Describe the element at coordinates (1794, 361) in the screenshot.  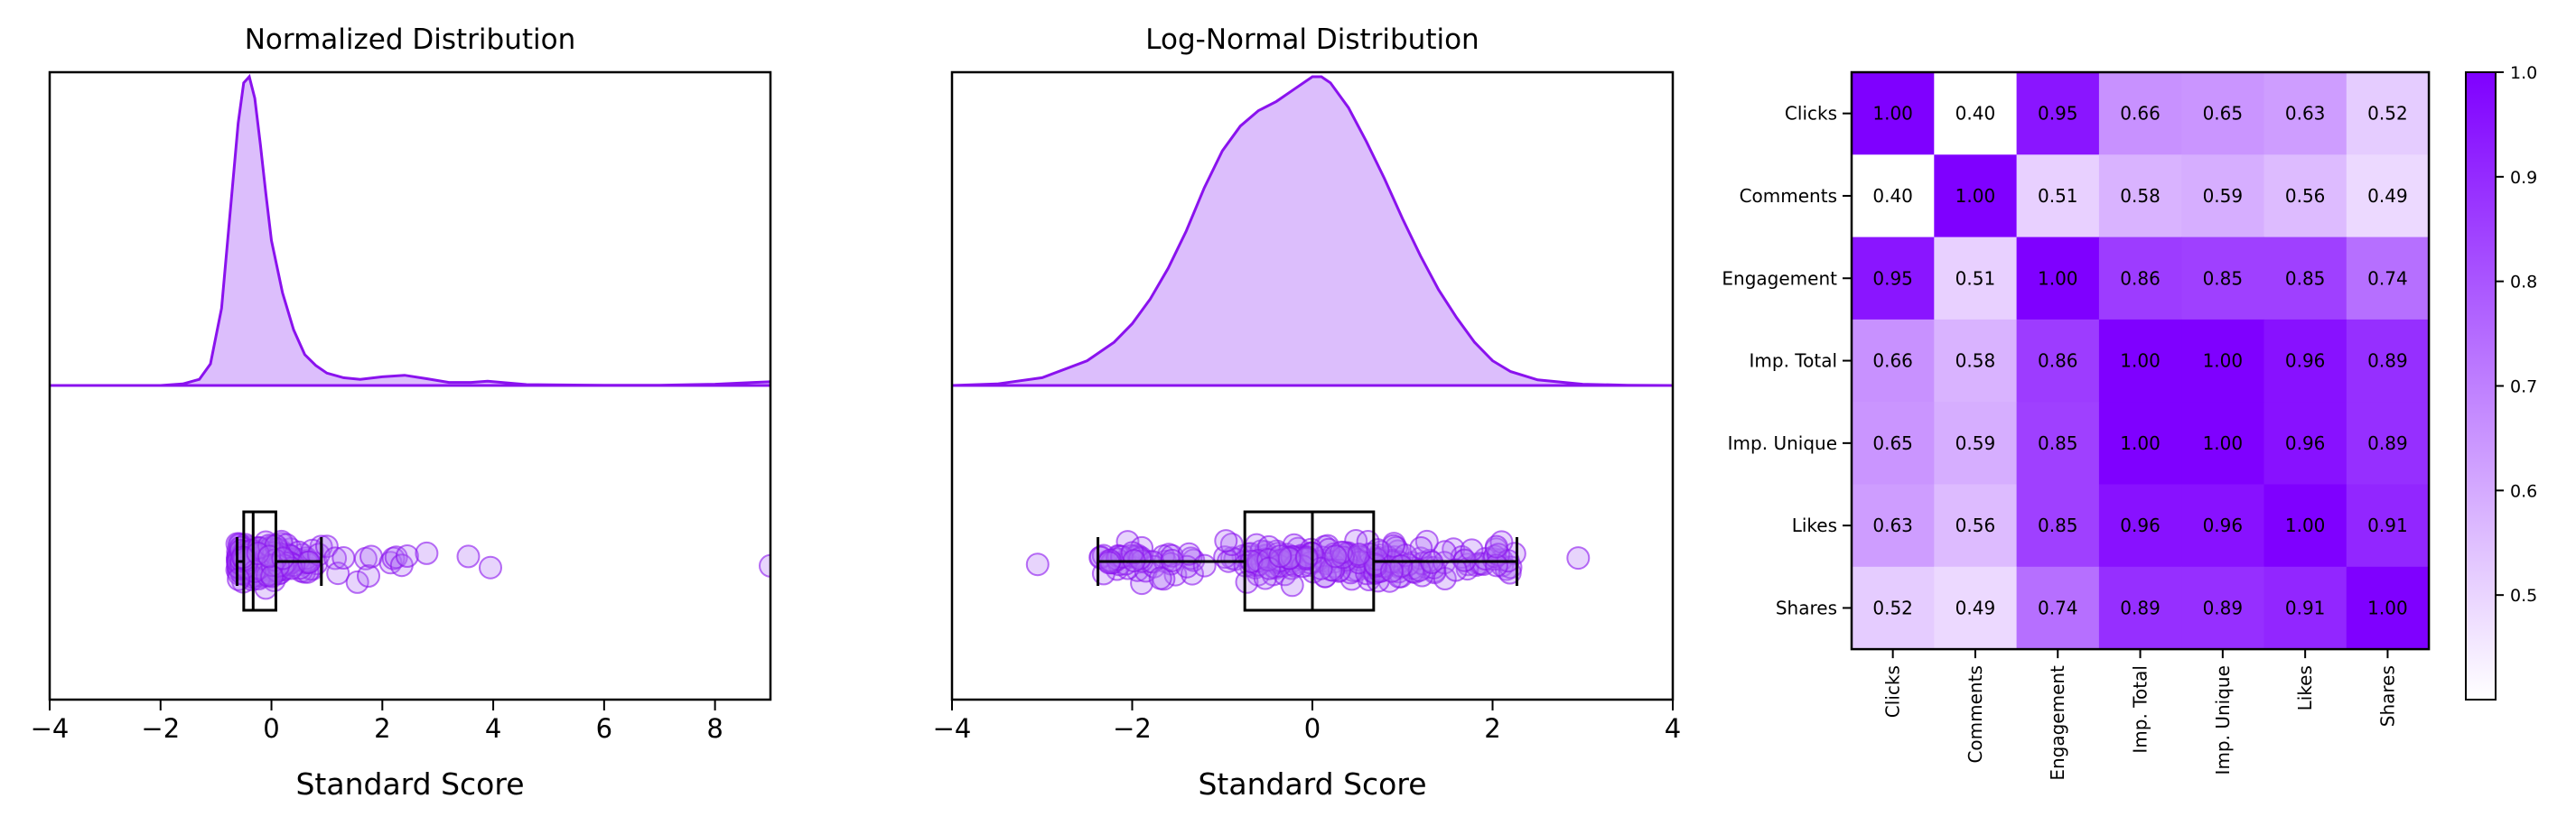
I see `y-tick-label: Imp. Total` at that location.